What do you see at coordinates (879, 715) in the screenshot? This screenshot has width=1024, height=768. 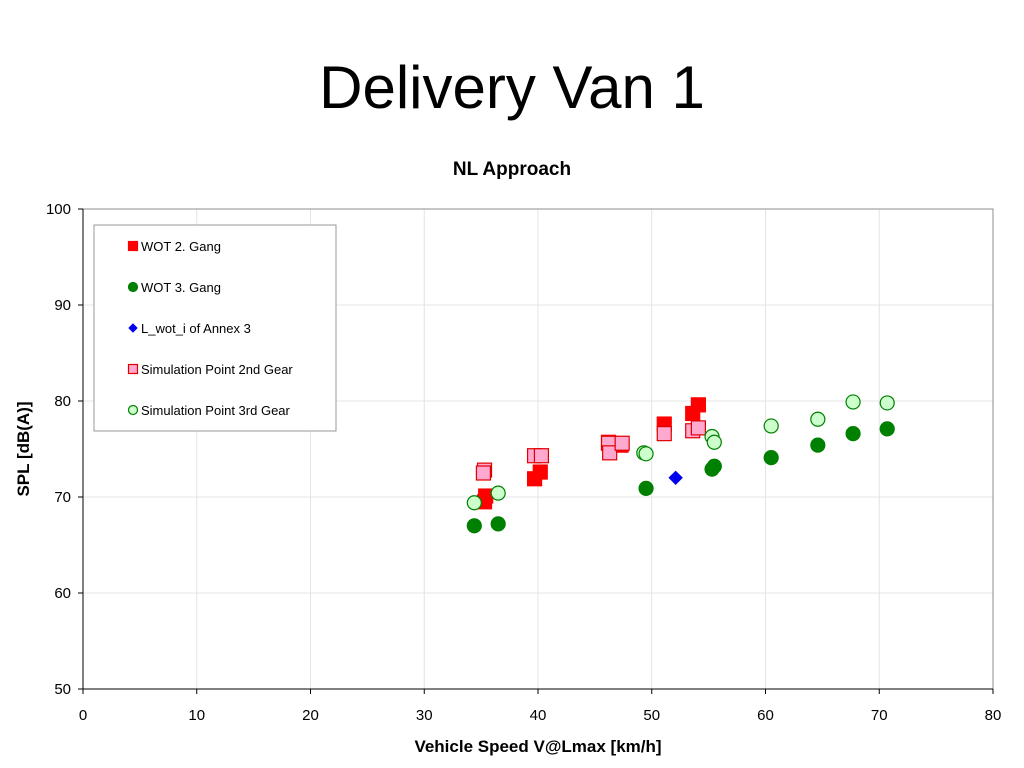 I see `x-tick-label: 70` at bounding box center [879, 715].